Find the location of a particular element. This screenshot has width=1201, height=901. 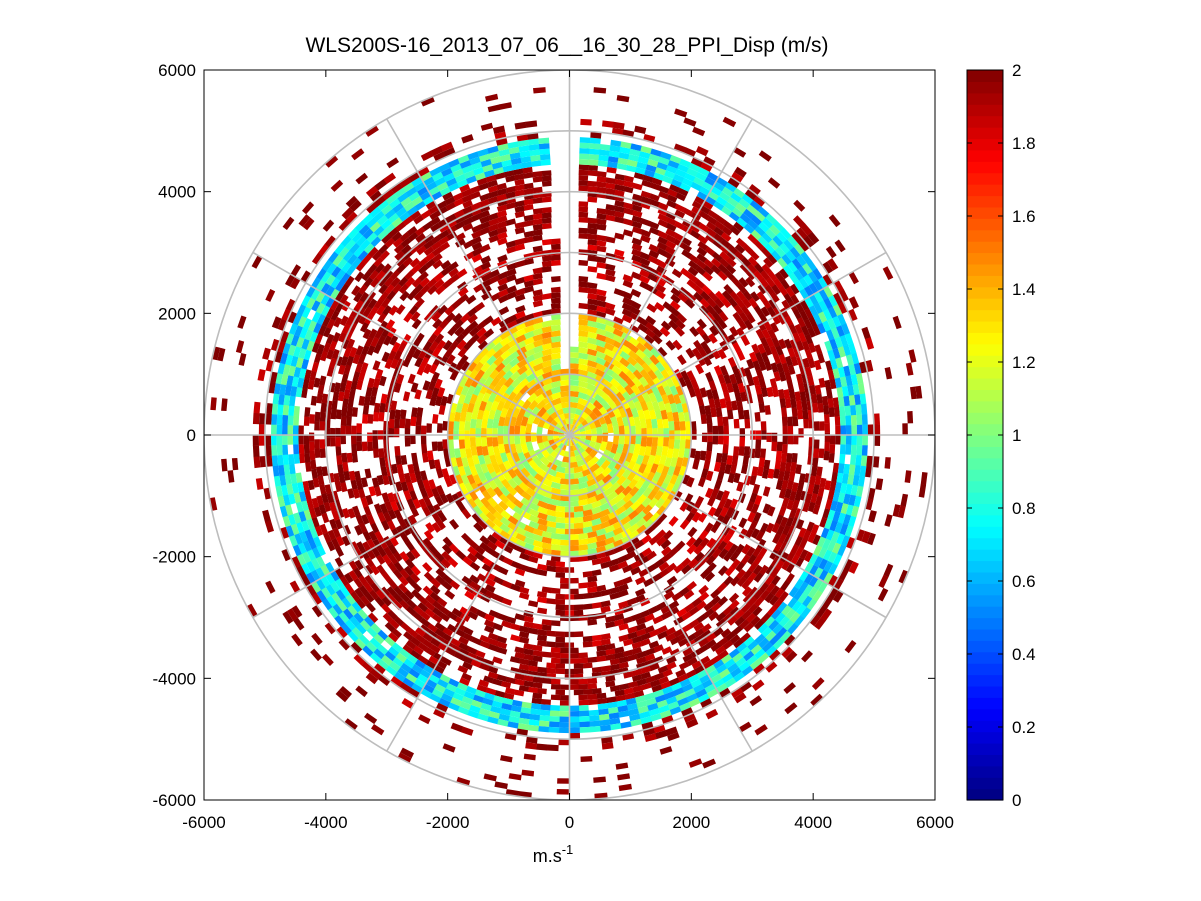

x-tick-label: -6000 is located at coordinates (203, 822).